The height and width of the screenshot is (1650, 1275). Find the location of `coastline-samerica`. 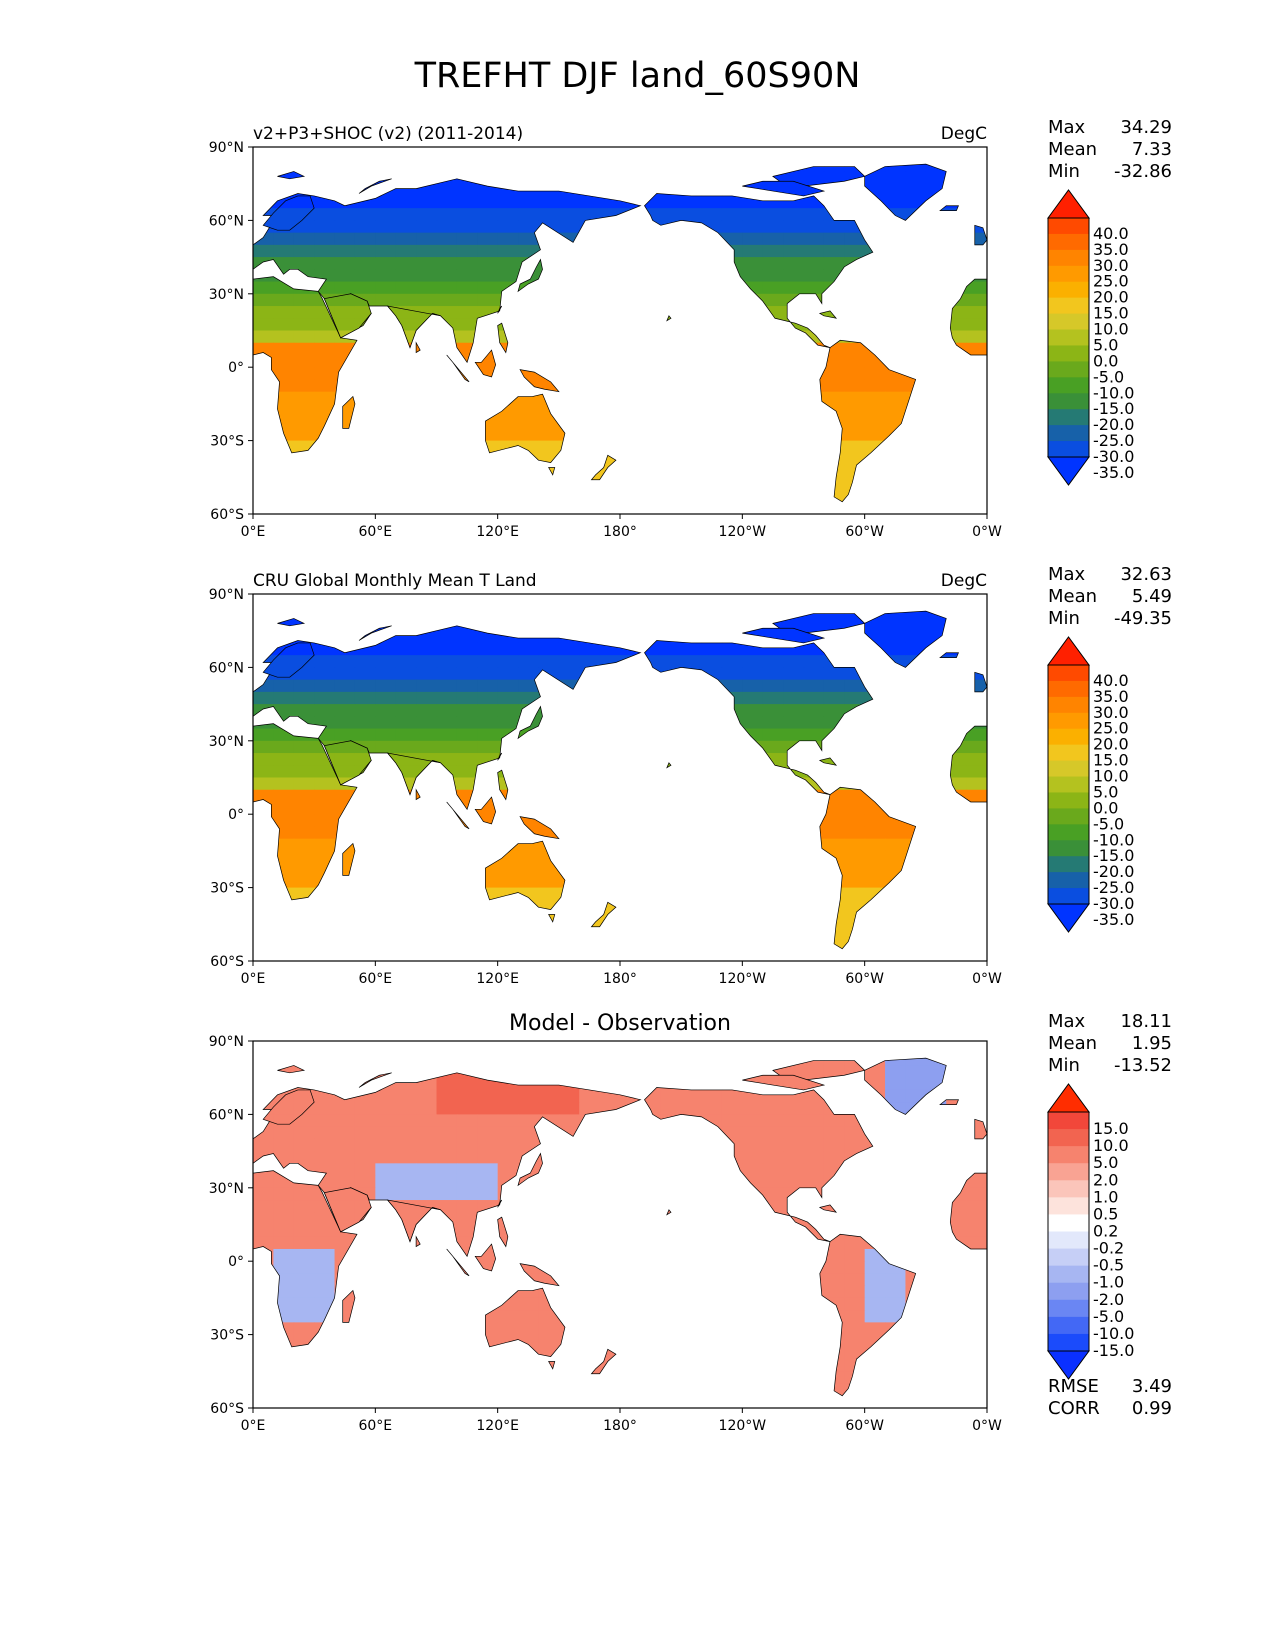

coastline-samerica is located at coordinates (868, 868).